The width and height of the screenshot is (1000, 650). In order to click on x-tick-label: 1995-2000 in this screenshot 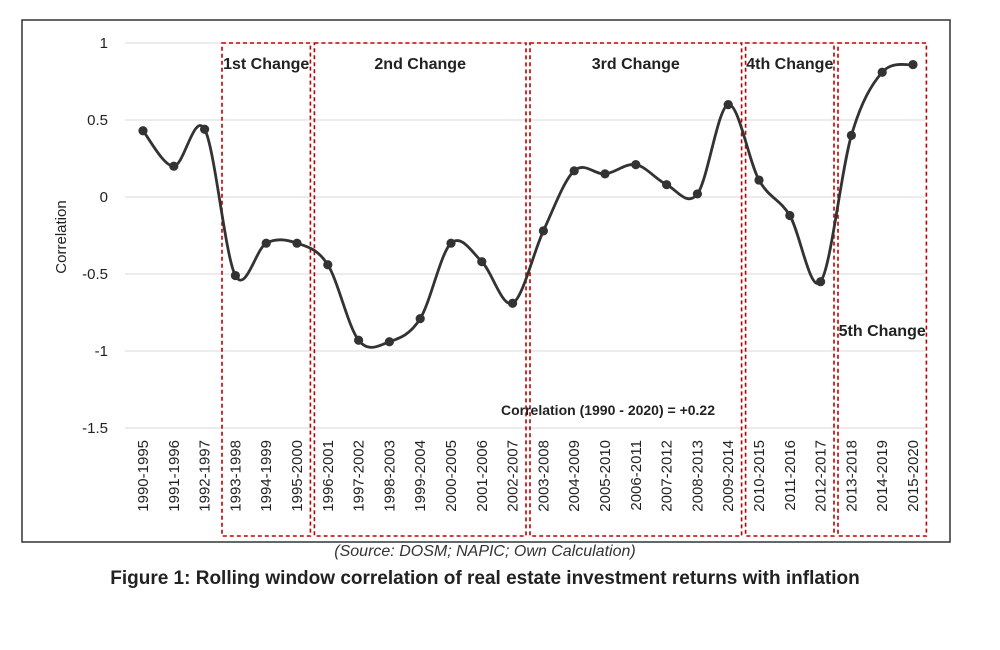, I will do `click(297, 476)`.